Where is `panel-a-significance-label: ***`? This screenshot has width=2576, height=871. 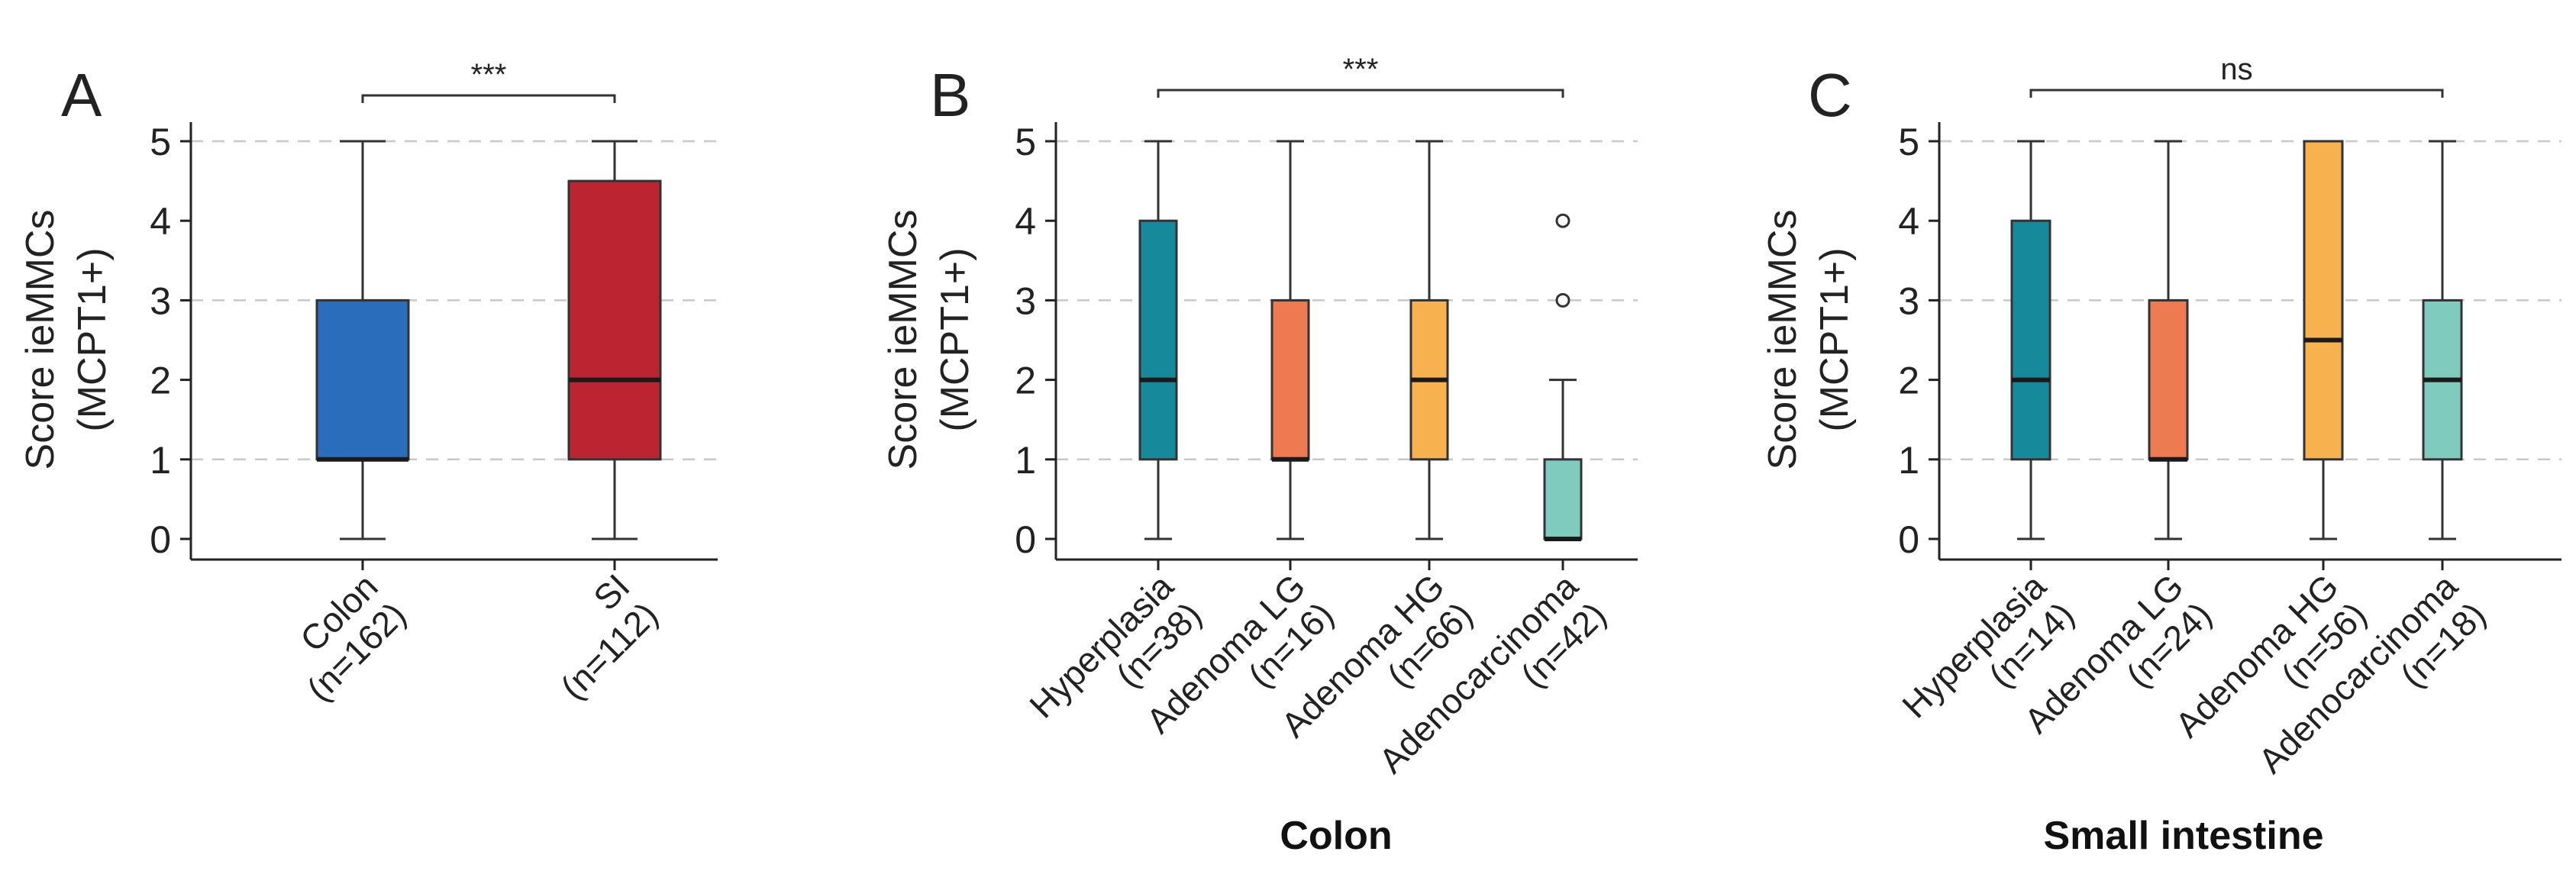 panel-a-significance-label: *** is located at coordinates (489, 75).